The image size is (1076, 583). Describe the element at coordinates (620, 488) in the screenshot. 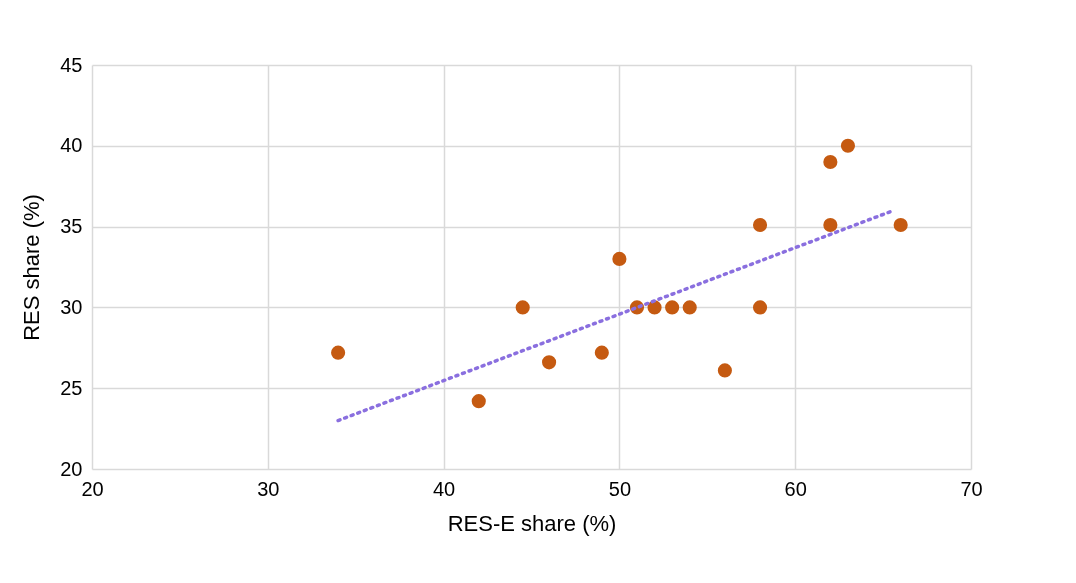

I see `x-tick-label: 50` at that location.